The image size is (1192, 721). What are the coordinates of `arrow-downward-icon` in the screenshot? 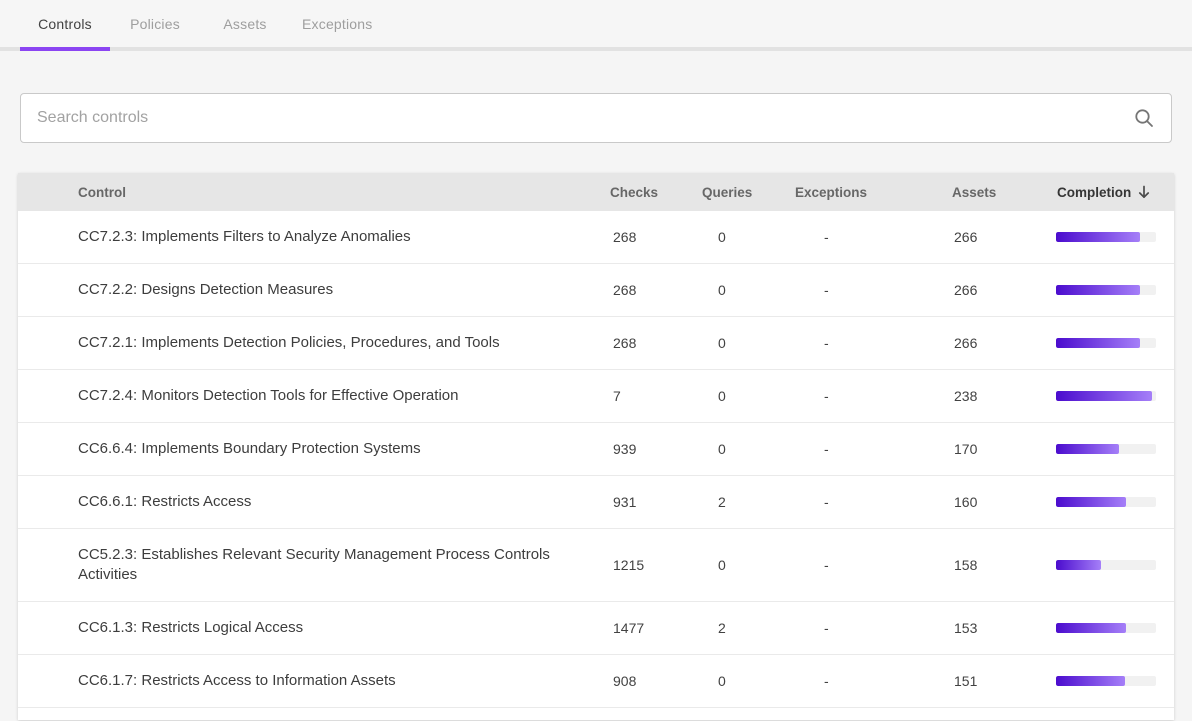 It's located at (1144, 192).